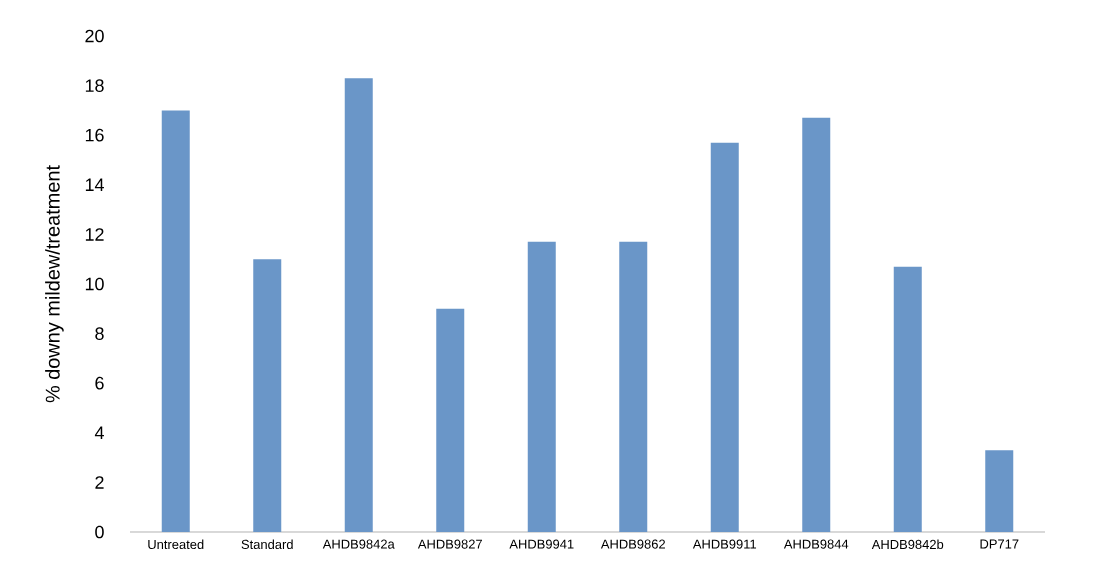  Describe the element at coordinates (94, 284) in the screenshot. I see `y-tick-label: 10` at that location.